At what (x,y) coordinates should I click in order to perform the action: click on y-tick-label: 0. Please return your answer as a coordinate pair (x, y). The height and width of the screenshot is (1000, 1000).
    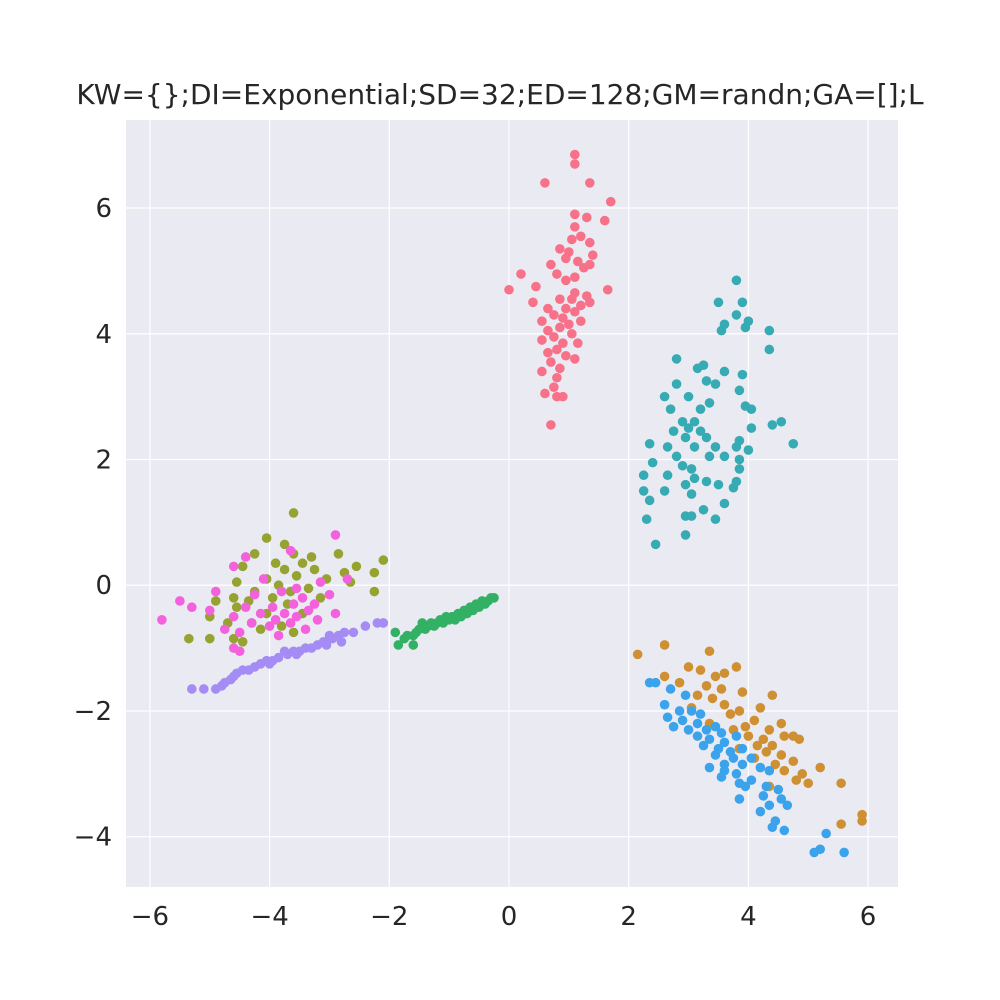
    Looking at the image, I should click on (103, 586).